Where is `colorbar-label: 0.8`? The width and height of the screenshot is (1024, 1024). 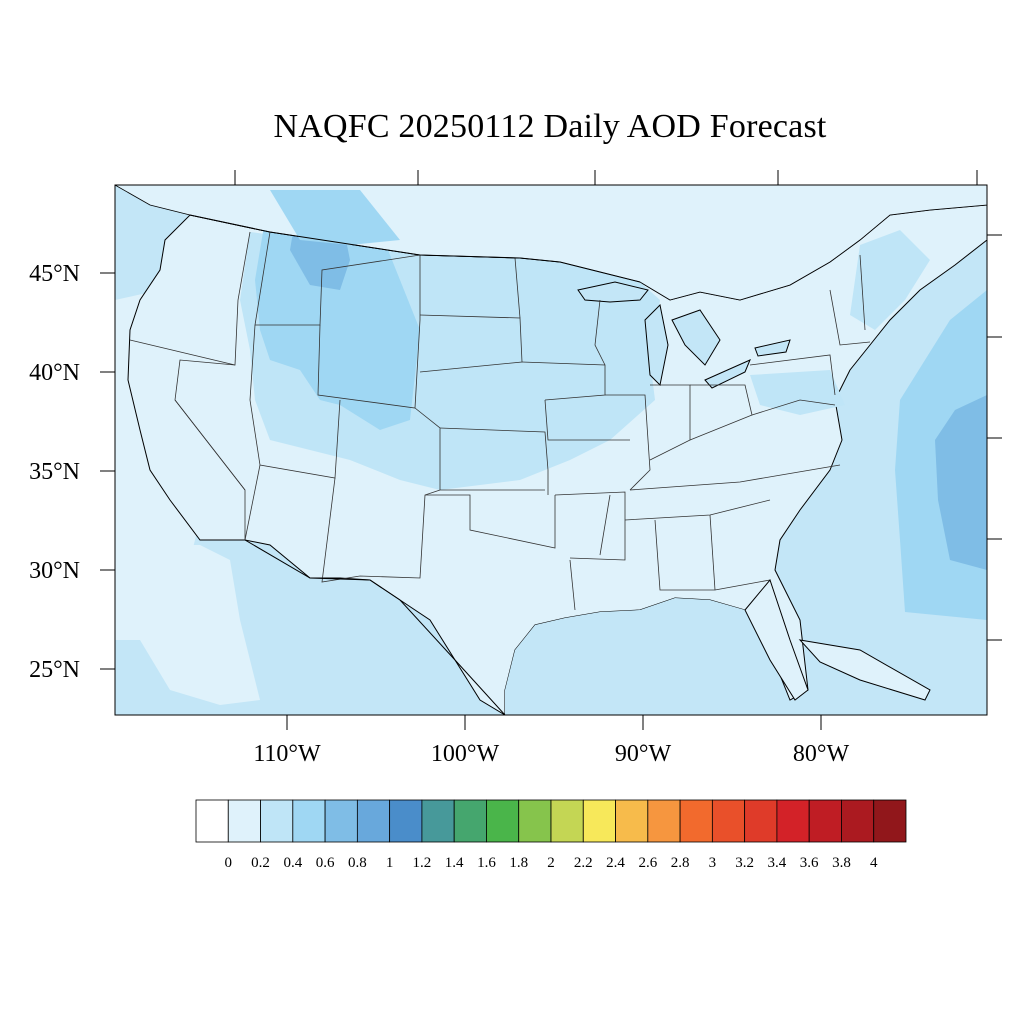
colorbar-label: 0.8 is located at coordinates (357, 863).